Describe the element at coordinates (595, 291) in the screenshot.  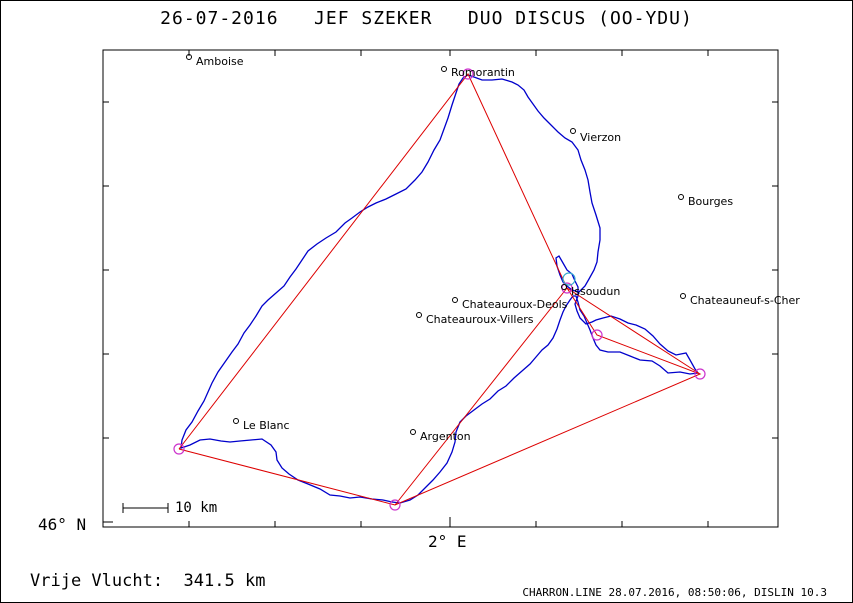
I see `town-label: Issoudun` at that location.